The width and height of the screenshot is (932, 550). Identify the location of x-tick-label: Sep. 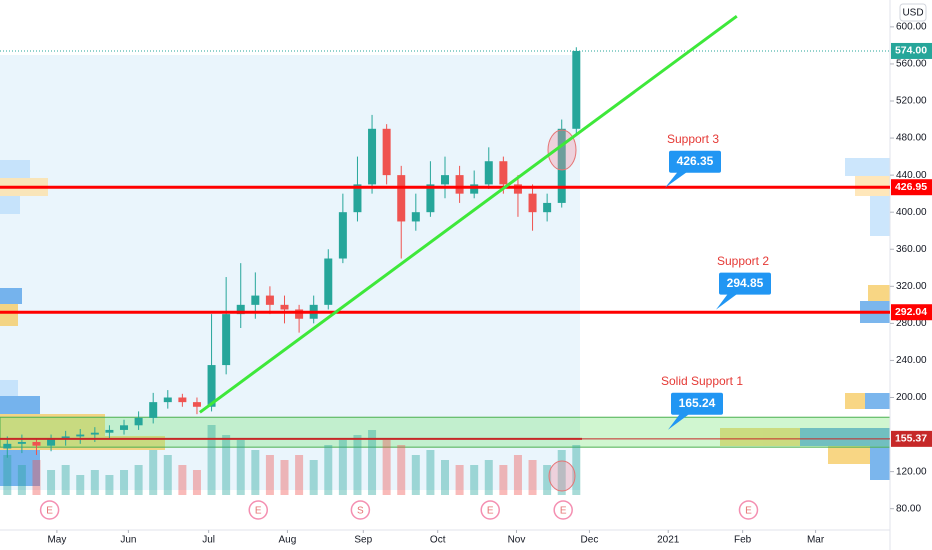
(363, 540).